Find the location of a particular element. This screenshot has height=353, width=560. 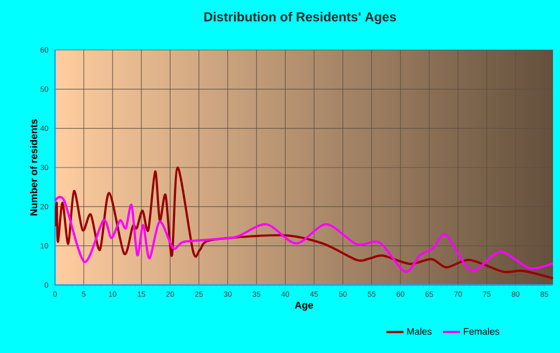

y-axis-title: Number of residents is located at coordinates (34, 167).